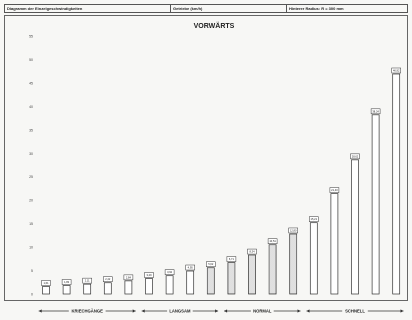  What do you see at coordinates (31, 166) in the screenshot?
I see `y-tick-labels: 0 5 10 15 20 25 30 35 40 45 50 55` at bounding box center [31, 166].